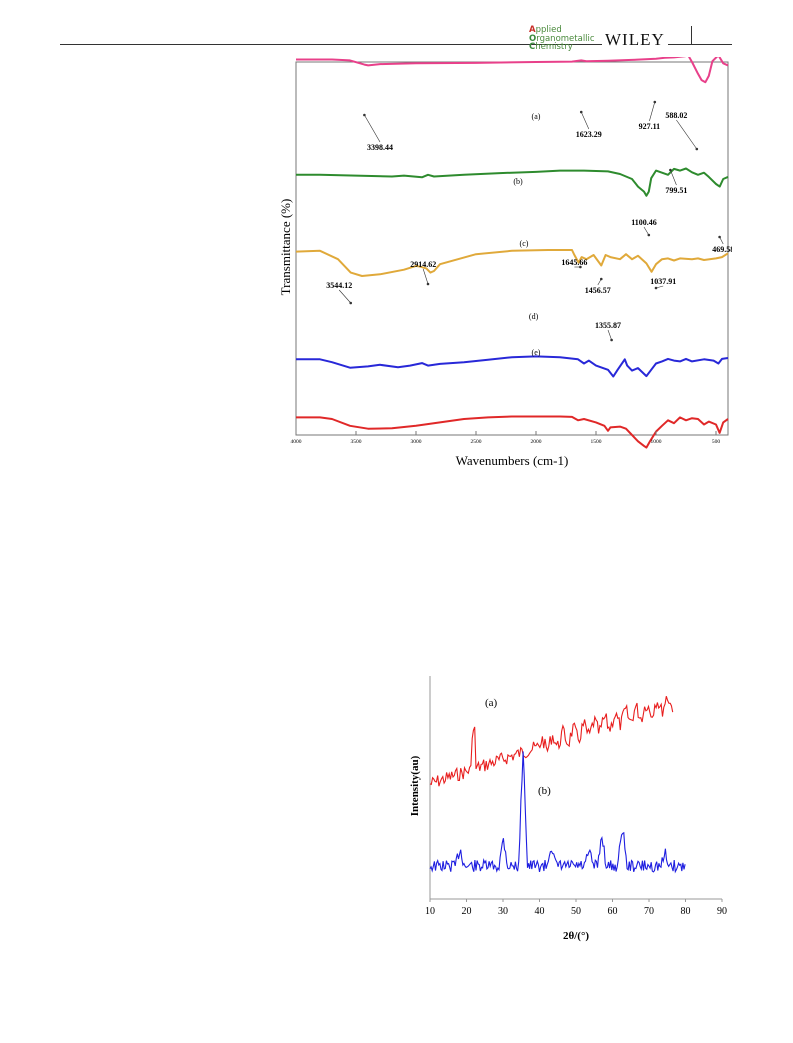 This screenshot has width=793, height=1043. I want to click on xrd-series-label-a: (a), so click(491, 703).